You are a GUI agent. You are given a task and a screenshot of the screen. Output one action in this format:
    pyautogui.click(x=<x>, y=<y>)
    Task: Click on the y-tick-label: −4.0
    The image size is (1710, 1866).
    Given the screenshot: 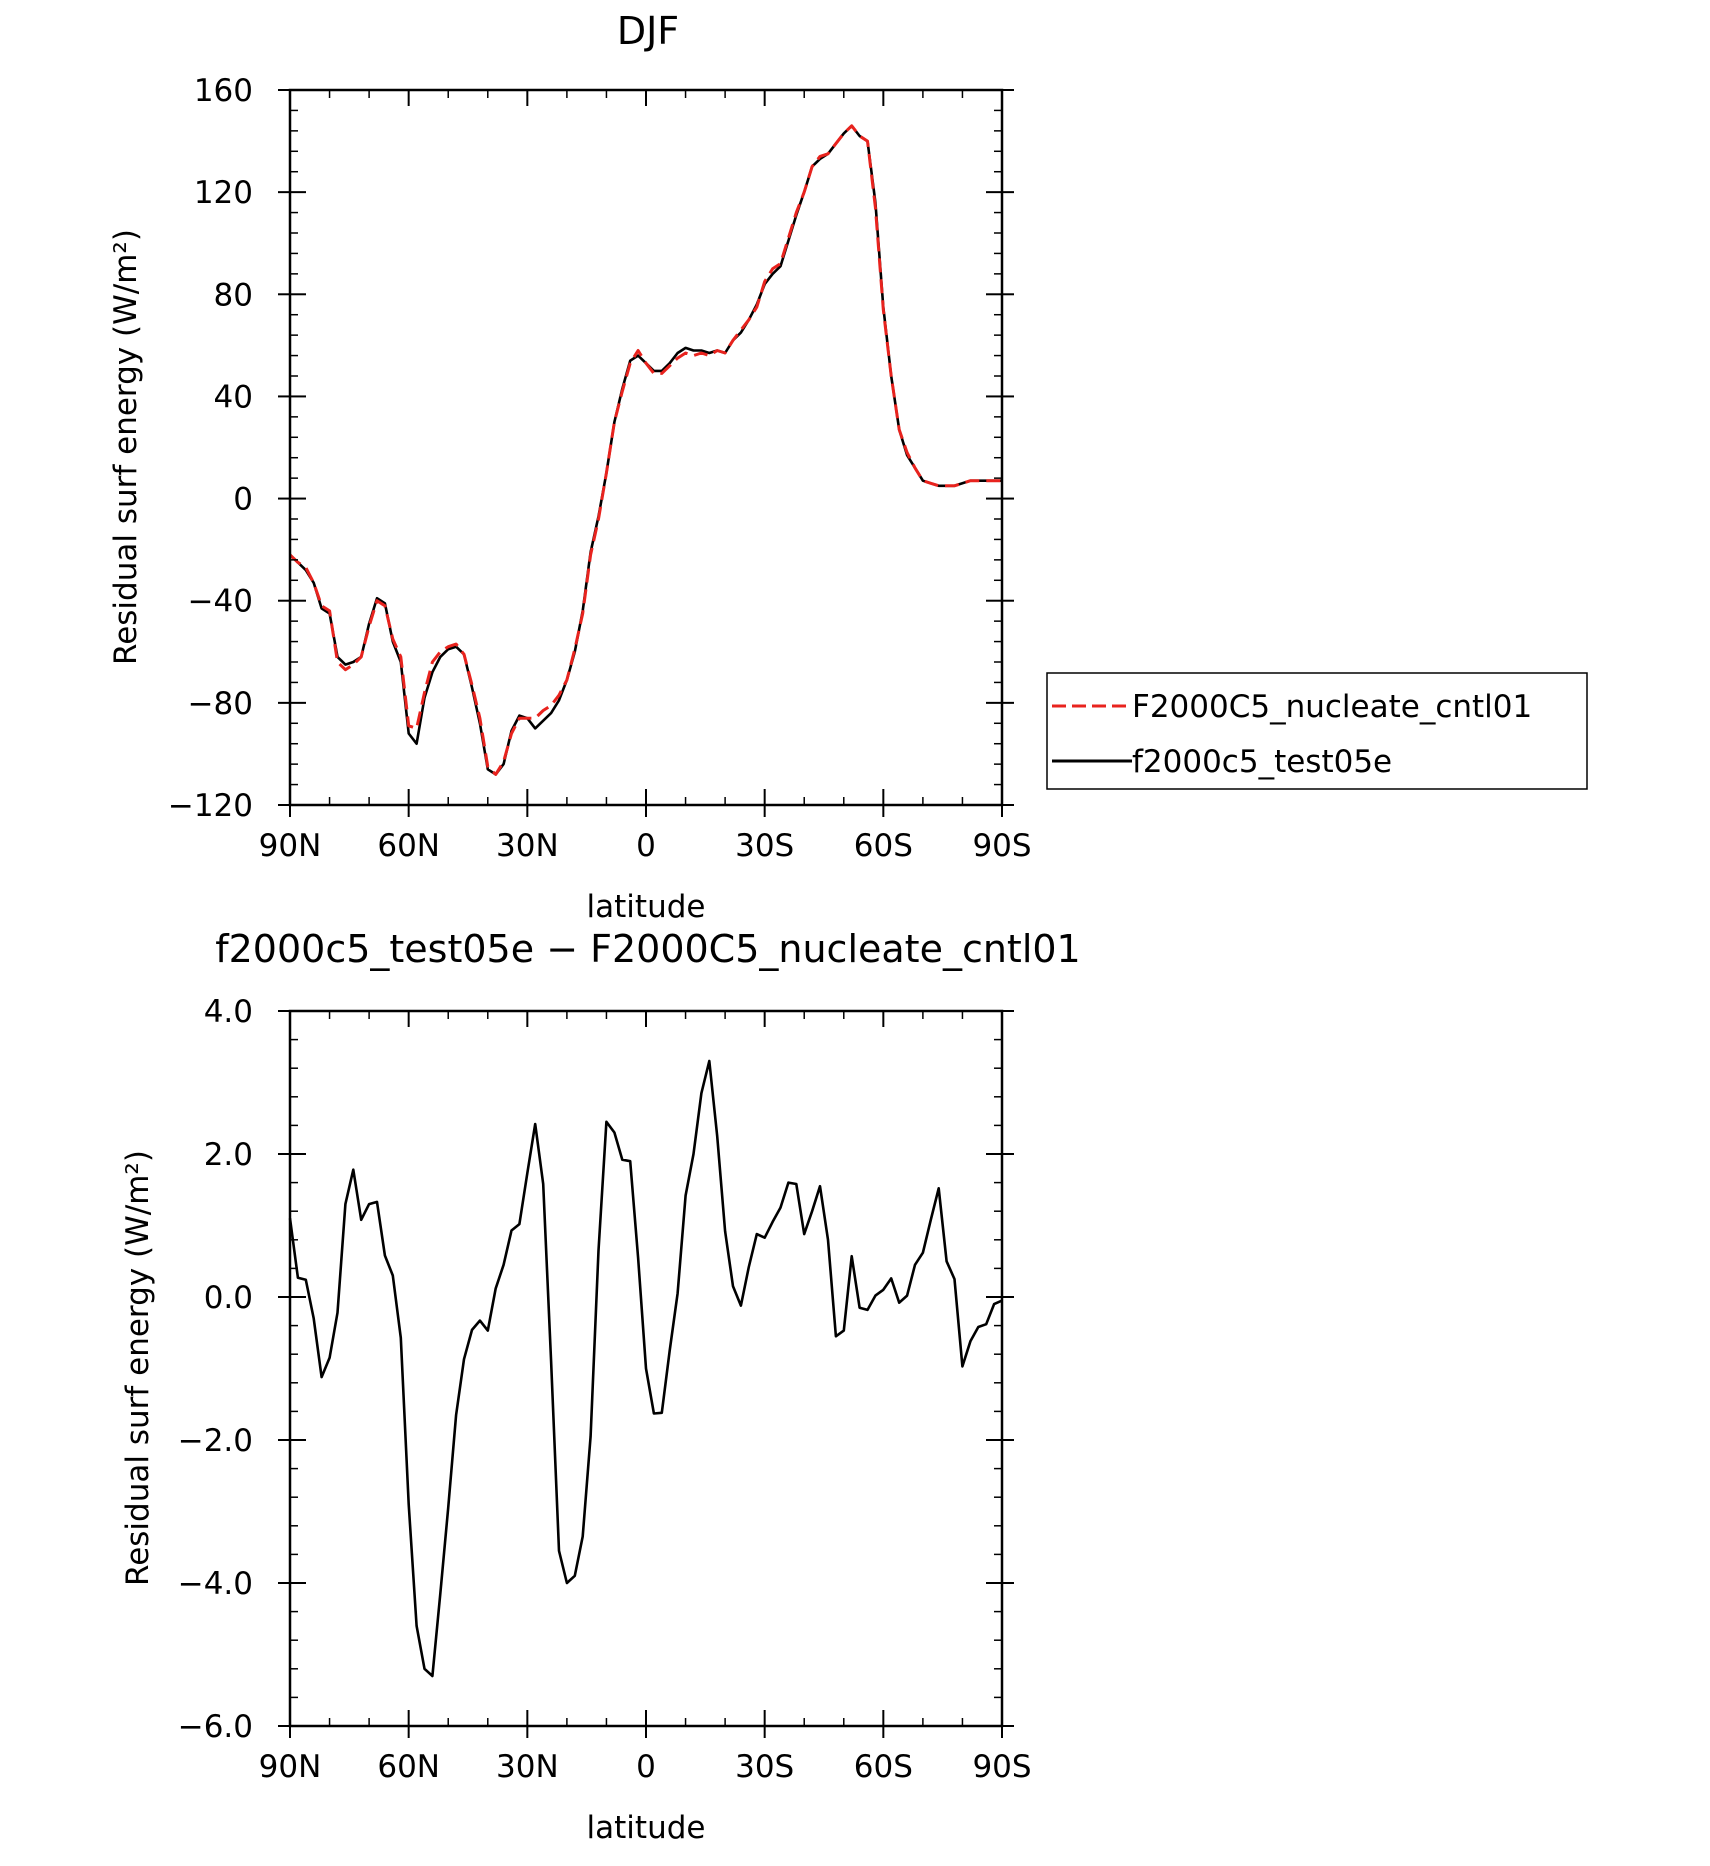 What is the action you would take?
    pyautogui.click(x=215, y=1584)
    